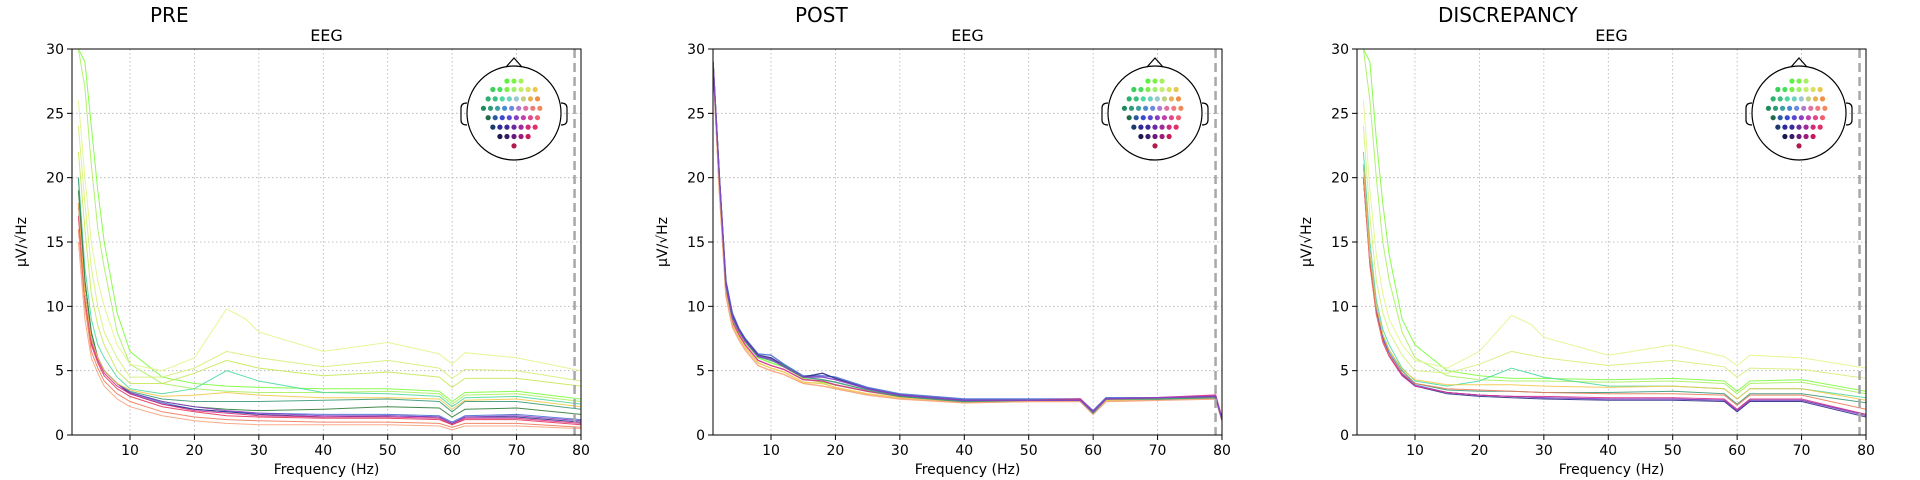 The height and width of the screenshot is (480, 1920). Describe the element at coordinates (821, 15) in the screenshot. I see `panel-title: POST` at that location.